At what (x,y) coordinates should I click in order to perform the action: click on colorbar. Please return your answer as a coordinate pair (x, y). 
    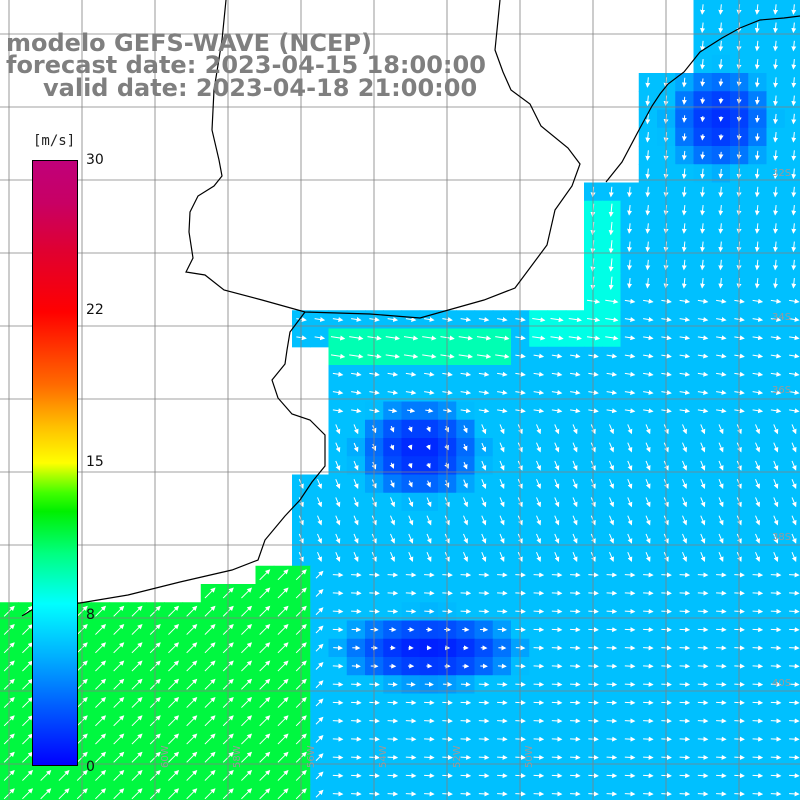
    Looking at the image, I should click on (55, 463).